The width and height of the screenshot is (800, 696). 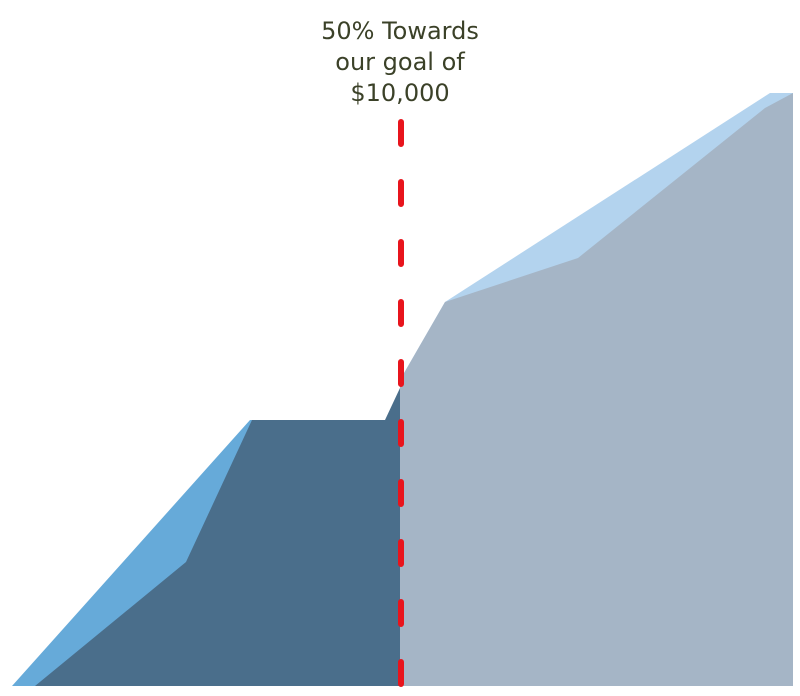 What do you see at coordinates (400, 31) in the screenshot?
I see `goal-label: 50% Towards` at bounding box center [400, 31].